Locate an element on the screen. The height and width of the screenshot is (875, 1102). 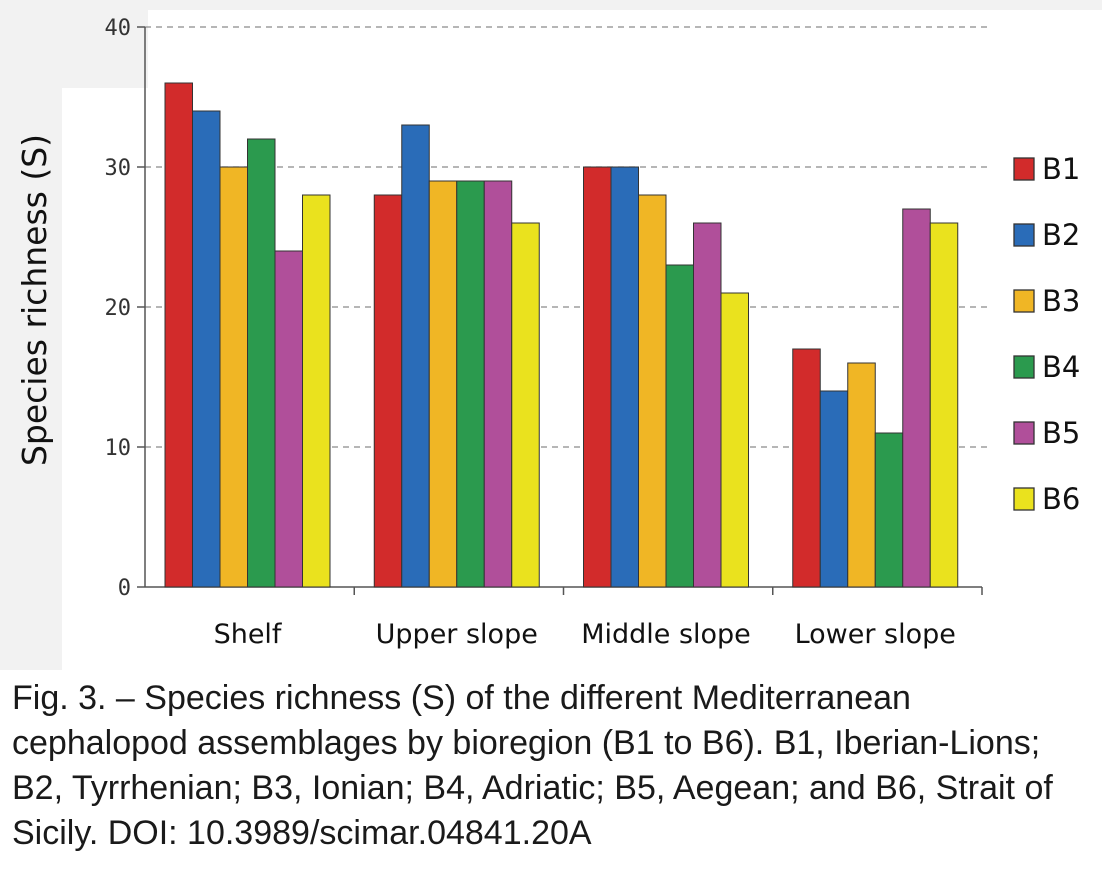
bar-b3-middle-slope is located at coordinates (652, 391).